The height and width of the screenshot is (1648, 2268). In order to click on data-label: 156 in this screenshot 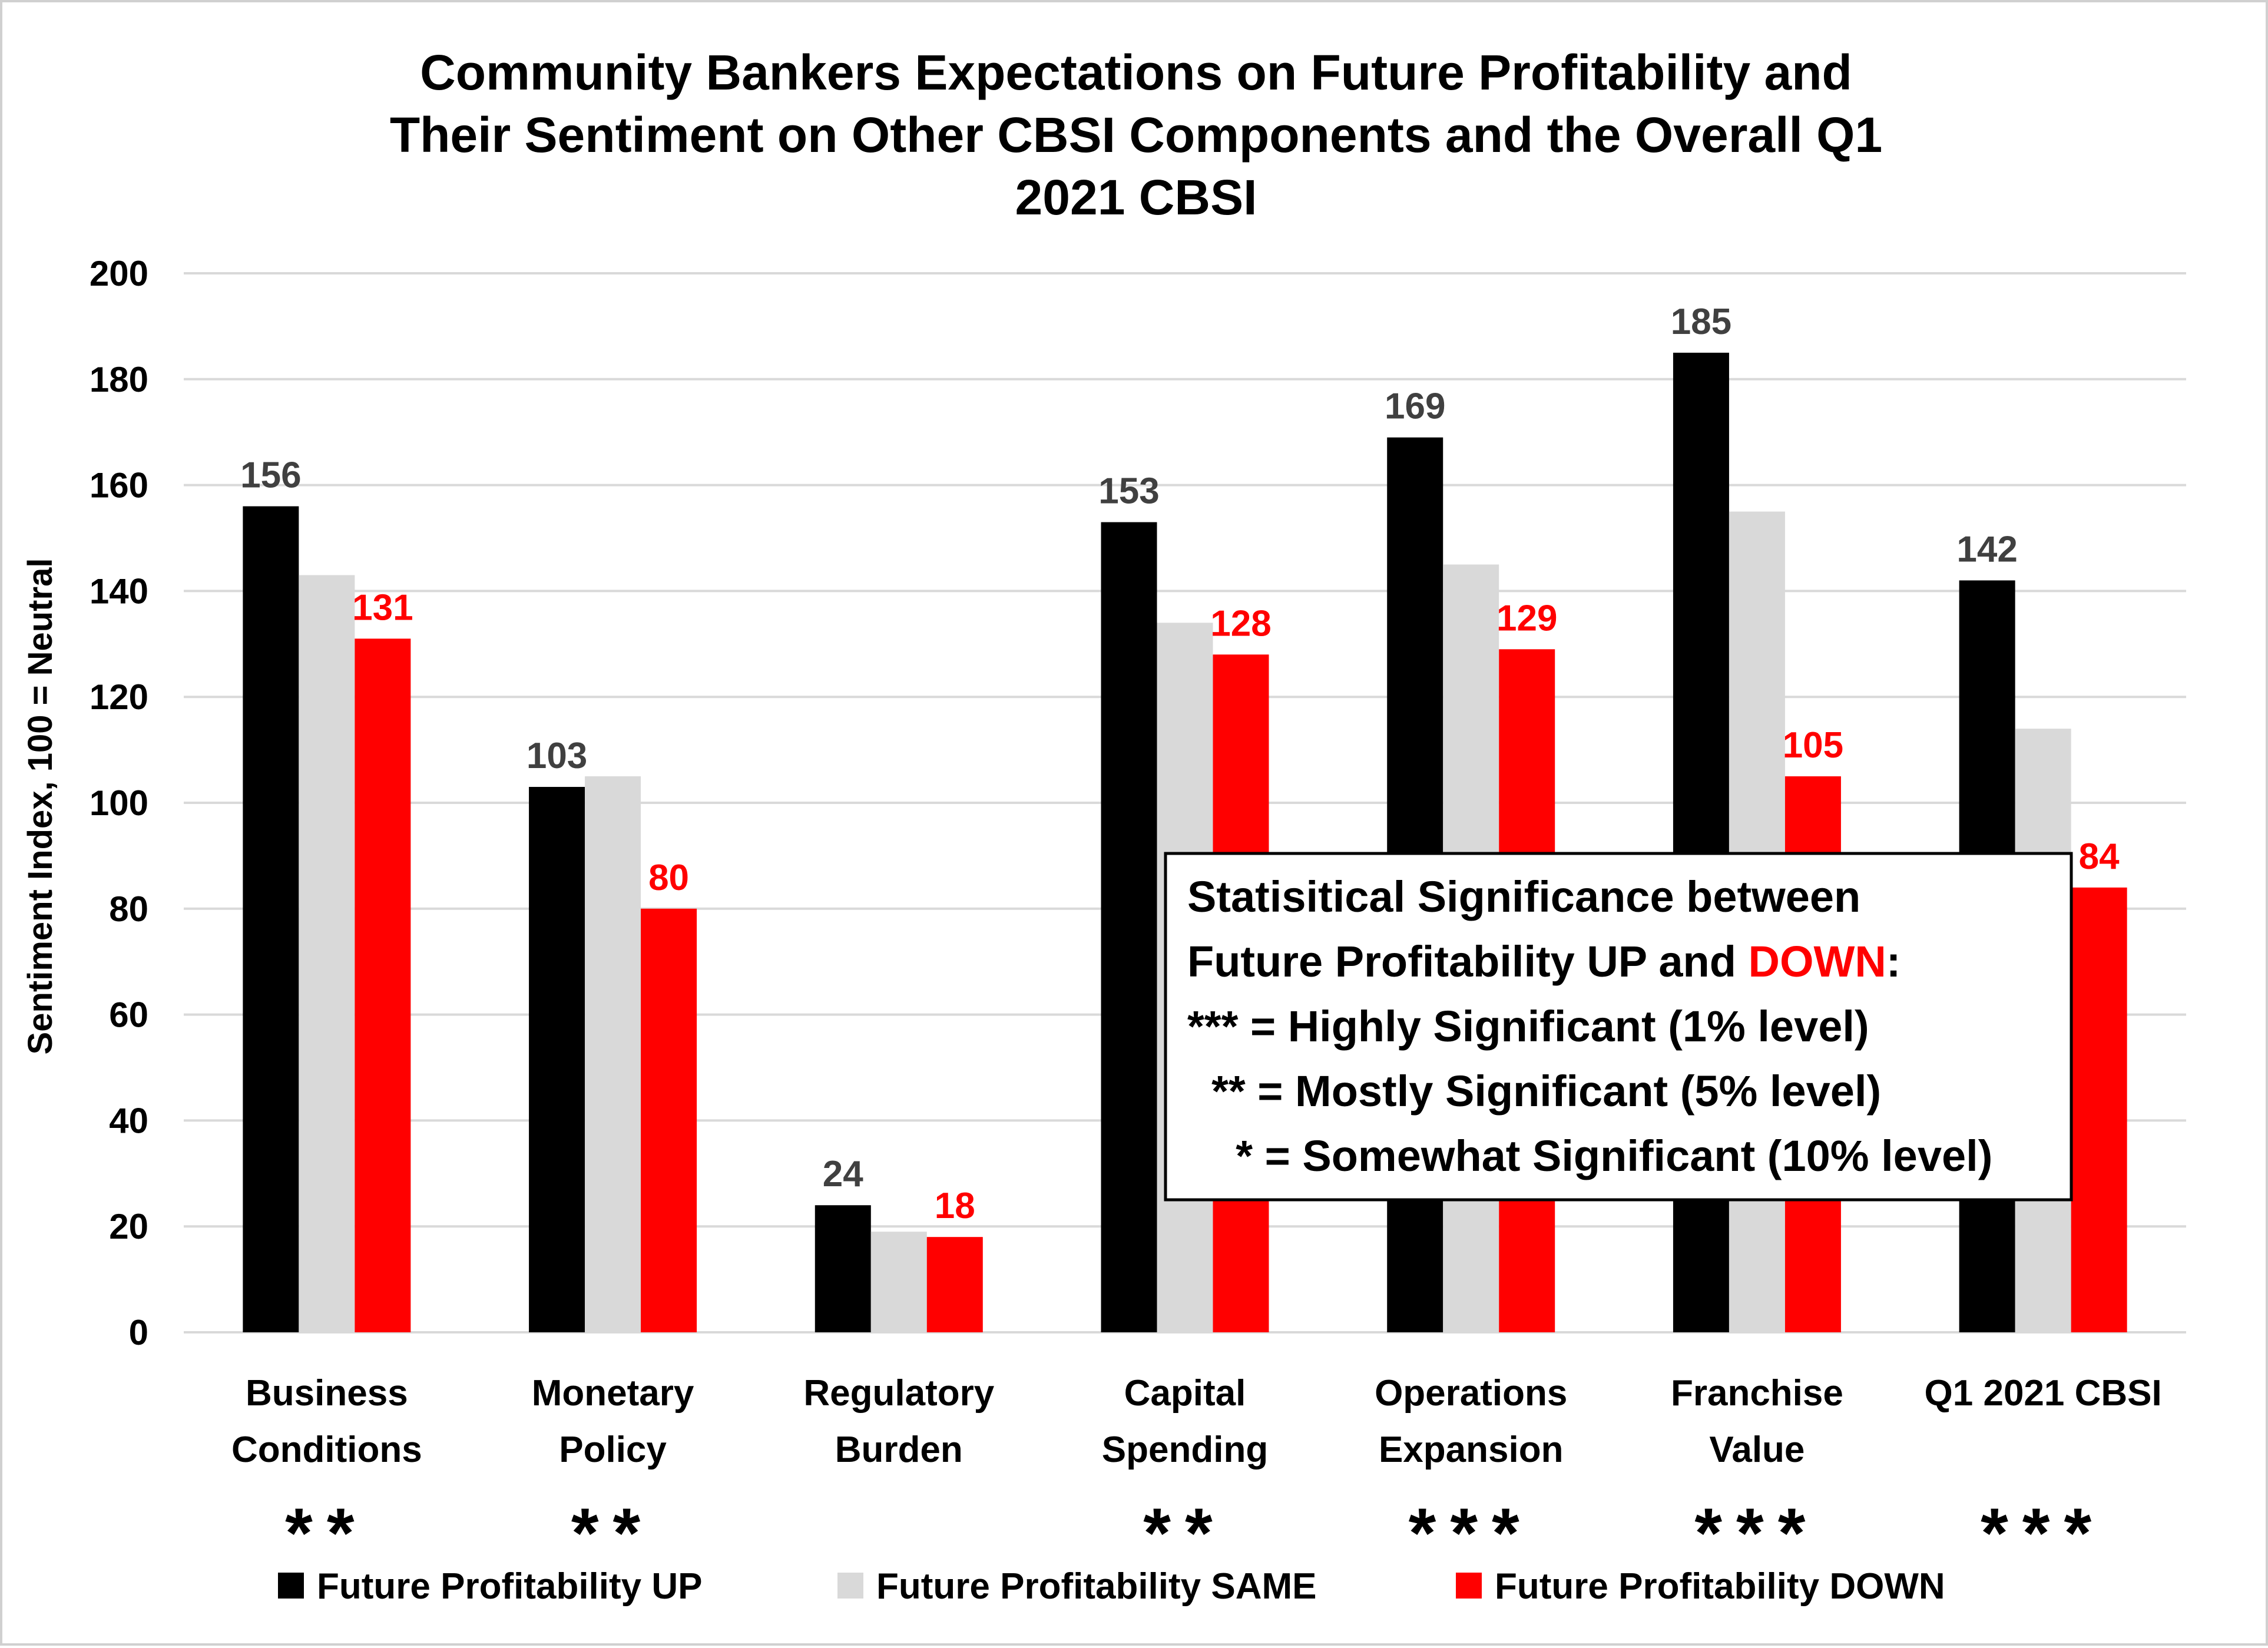, I will do `click(270, 475)`.